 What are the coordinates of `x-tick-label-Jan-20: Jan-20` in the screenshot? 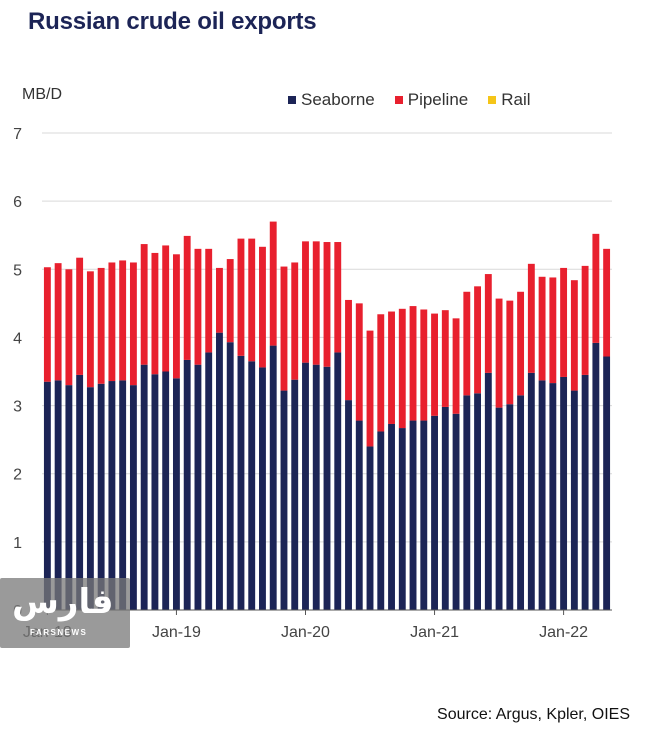 It's located at (305, 632).